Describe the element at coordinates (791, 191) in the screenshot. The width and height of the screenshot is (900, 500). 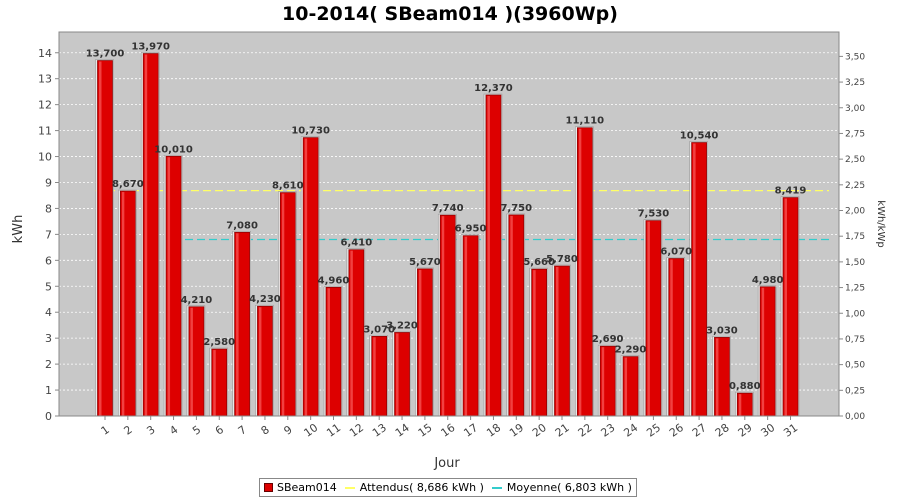
I see `bar-data-label: 8,419` at that location.